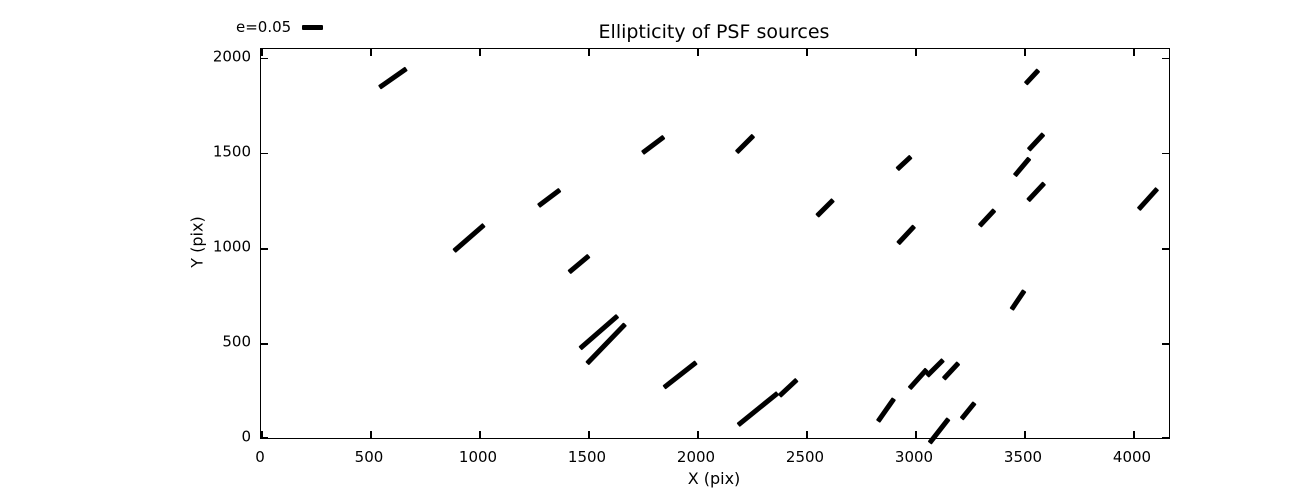 The image size is (1300, 490). Describe the element at coordinates (587, 457) in the screenshot. I see `x-tick-label: 1500` at that location.